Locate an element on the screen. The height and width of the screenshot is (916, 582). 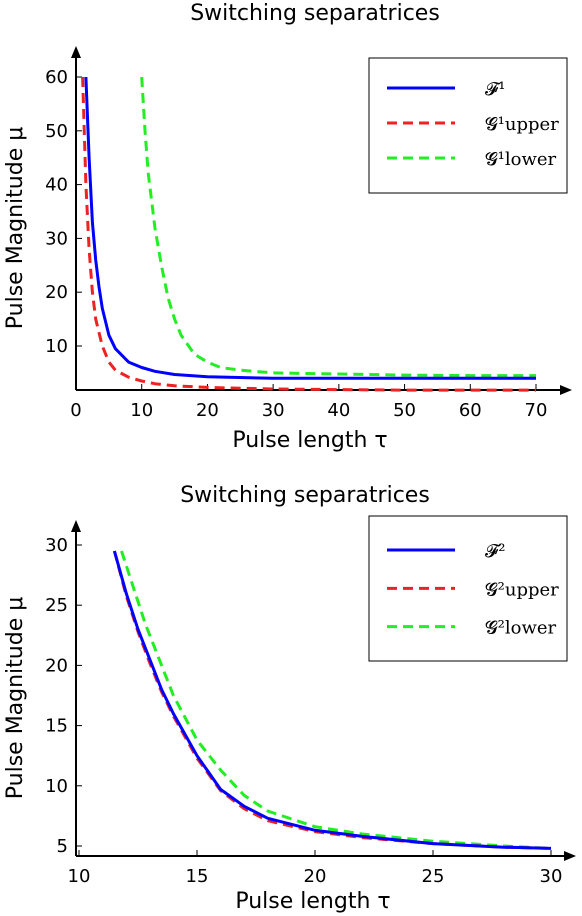
x-tick-label: 60 is located at coordinates (470, 410).